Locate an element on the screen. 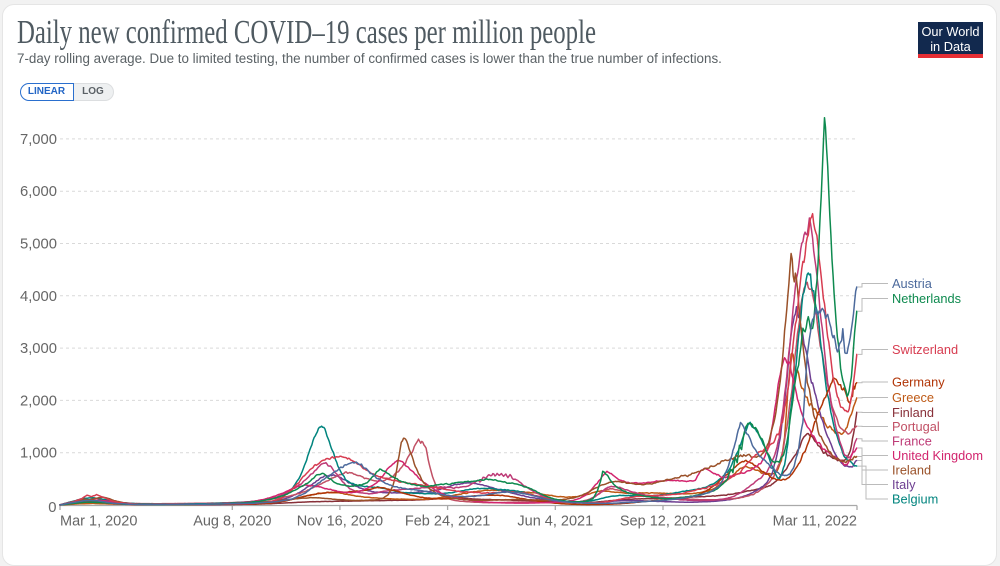 Image resolution: width=1000 pixels, height=566 pixels. svg-text: Austria is located at coordinates (912, 283).